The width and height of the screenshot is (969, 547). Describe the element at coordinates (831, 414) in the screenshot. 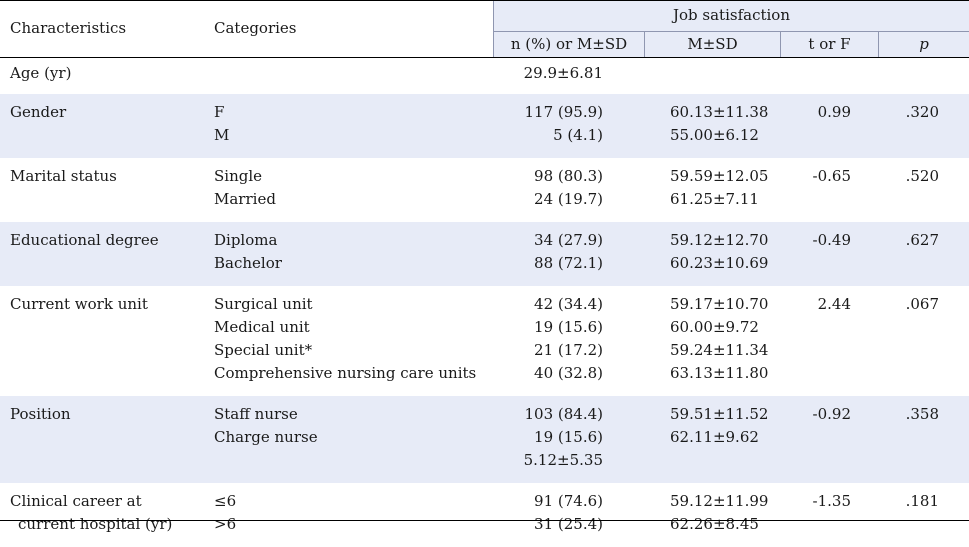

I see `cell-t-or-f: -0.92` at that location.